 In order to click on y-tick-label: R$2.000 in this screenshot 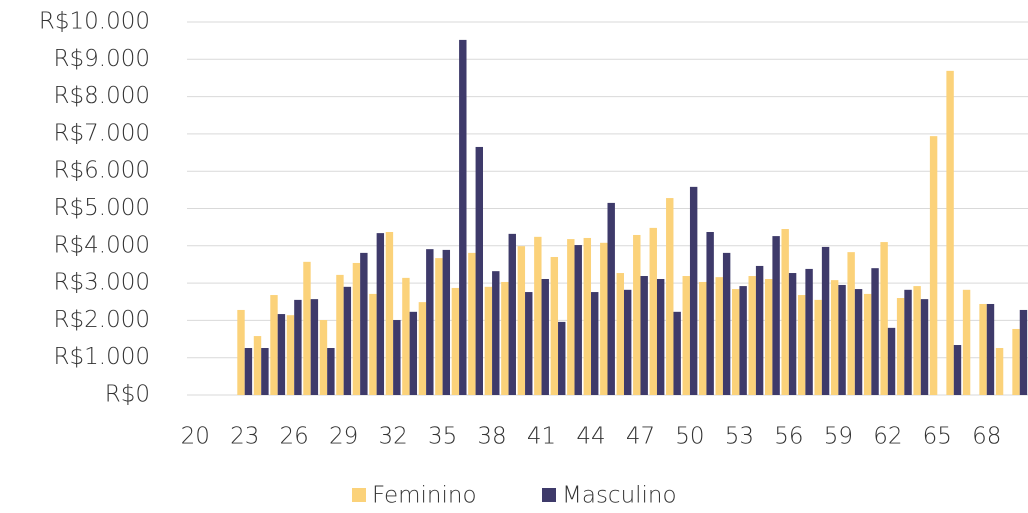, I will do `click(102, 320)`.